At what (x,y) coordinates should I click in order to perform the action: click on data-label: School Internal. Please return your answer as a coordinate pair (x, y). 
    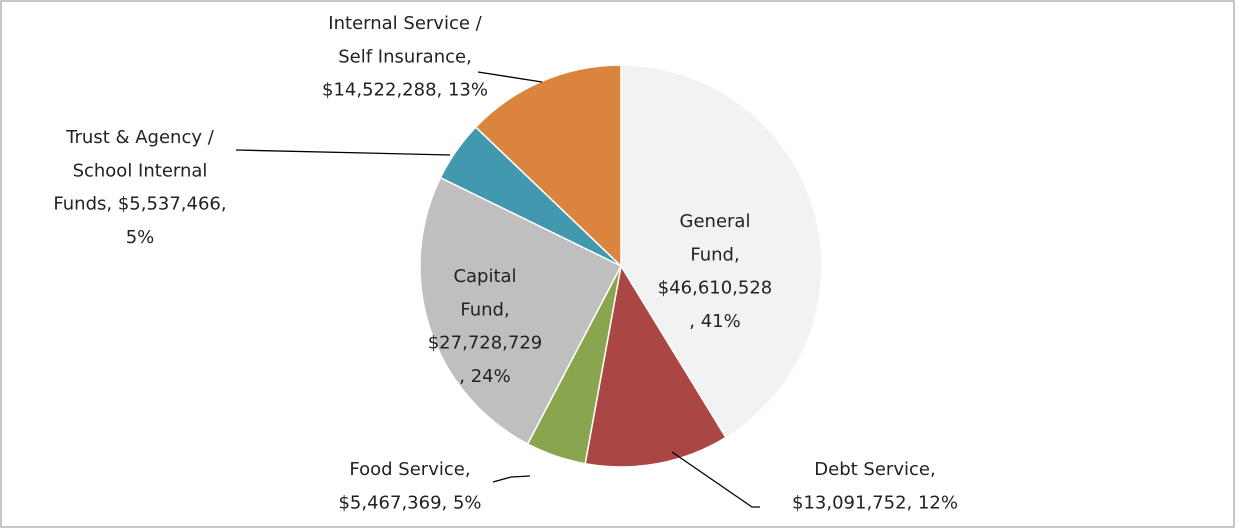
    Looking at the image, I should click on (140, 170).